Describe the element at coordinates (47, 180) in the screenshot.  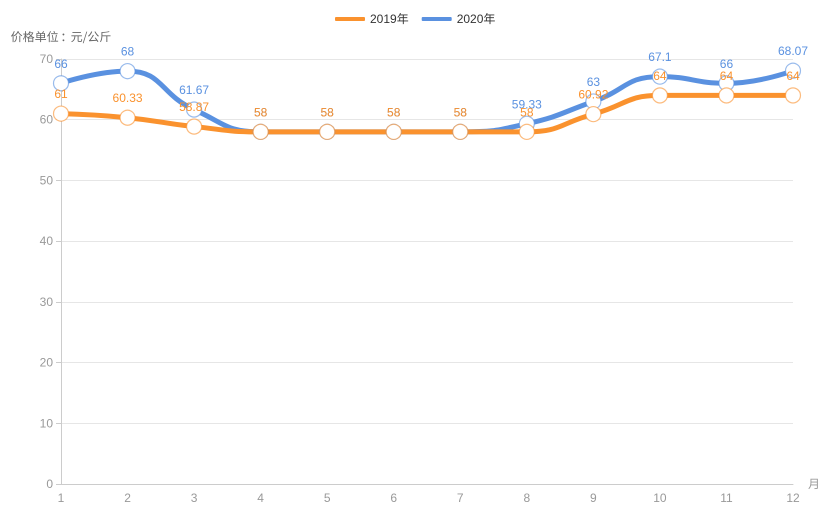
I see `svg-text: 50` at that location.